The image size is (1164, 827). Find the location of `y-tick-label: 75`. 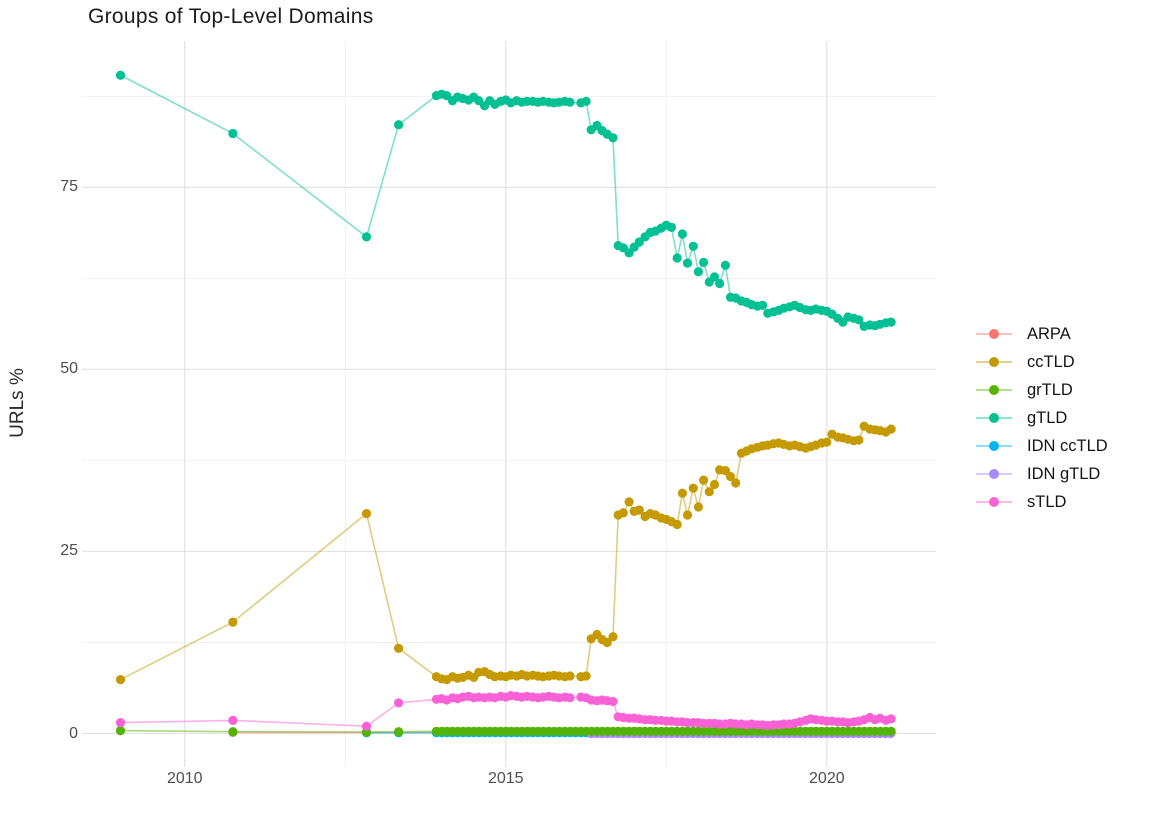

y-tick-label: 75 is located at coordinates (69, 187).